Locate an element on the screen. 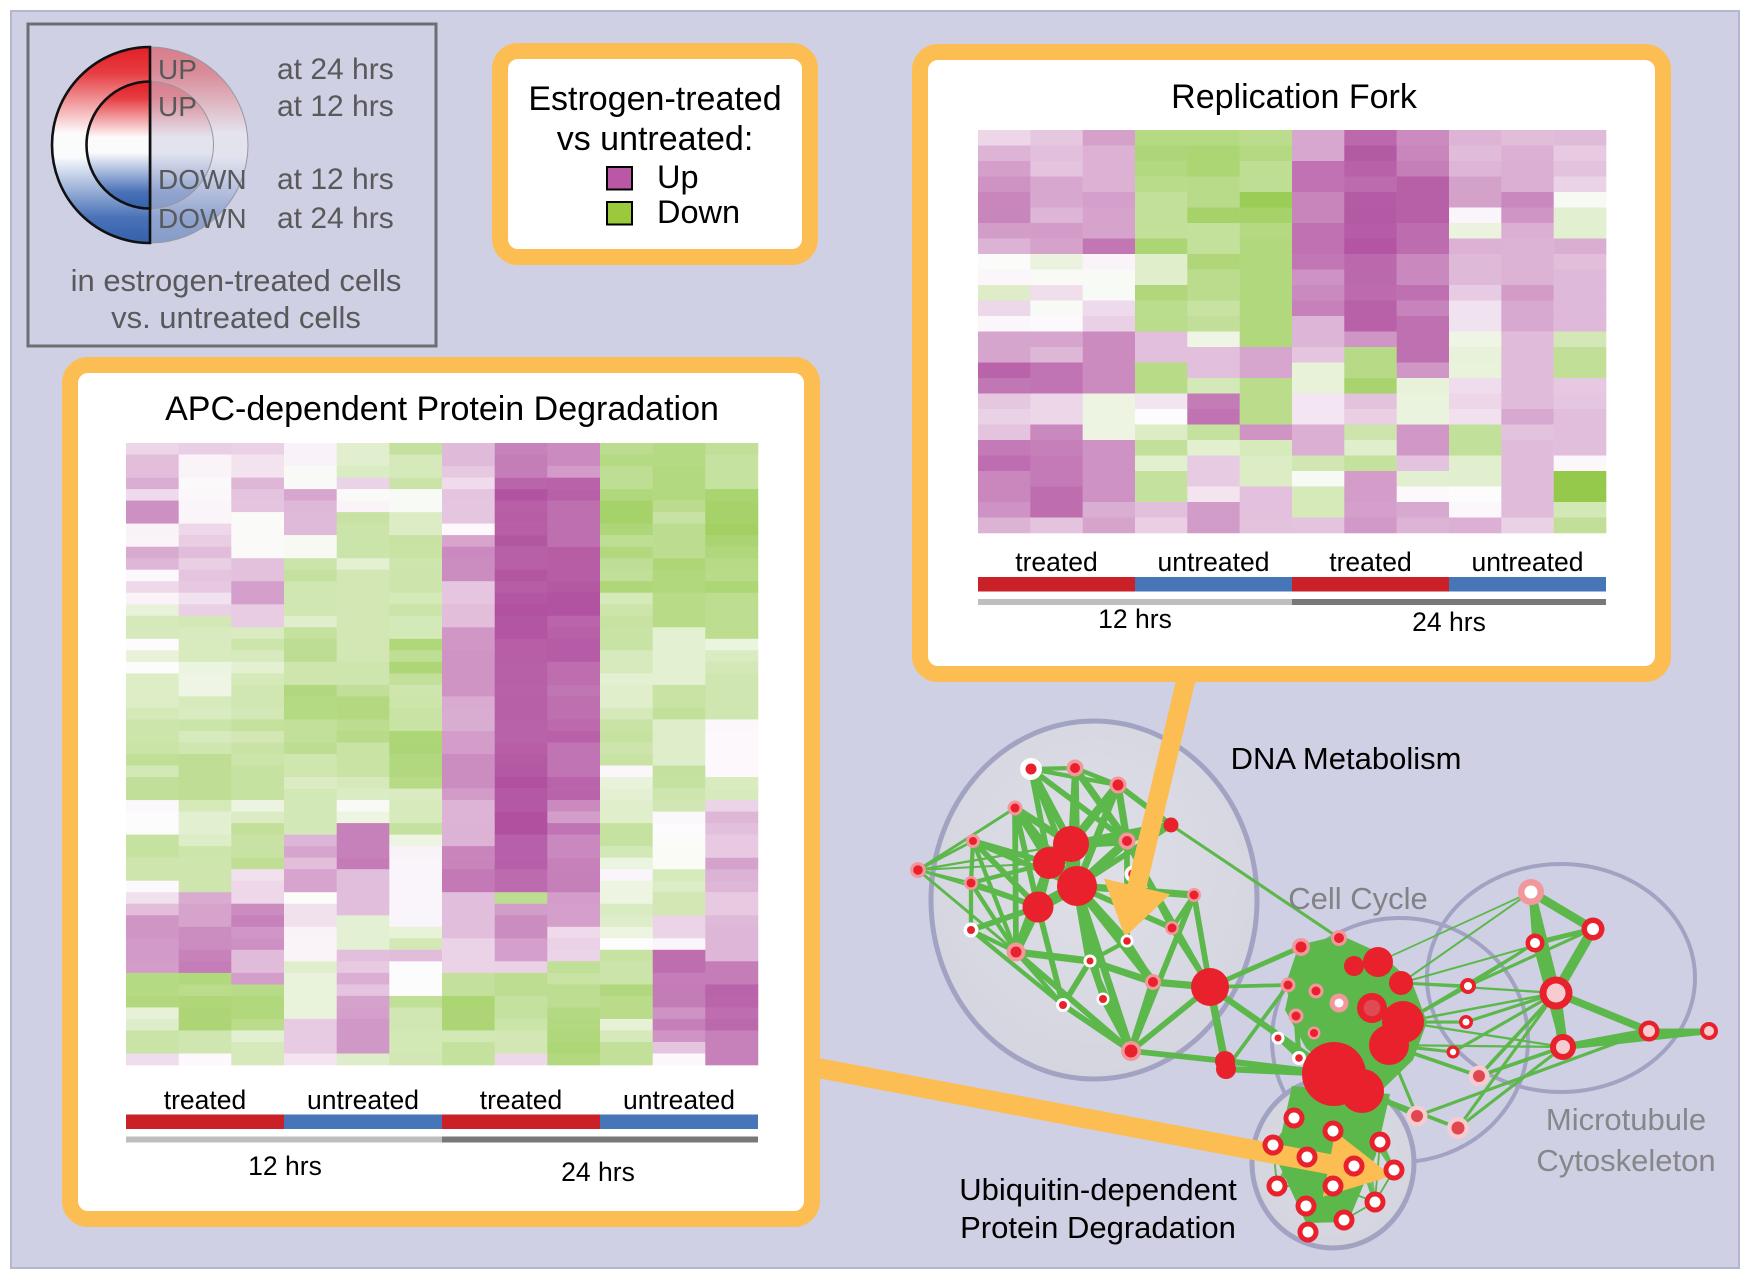 Image resolution: width=1750 pixels, height=1284 pixels. svg-text: Replication Fork is located at coordinates (1294, 97).